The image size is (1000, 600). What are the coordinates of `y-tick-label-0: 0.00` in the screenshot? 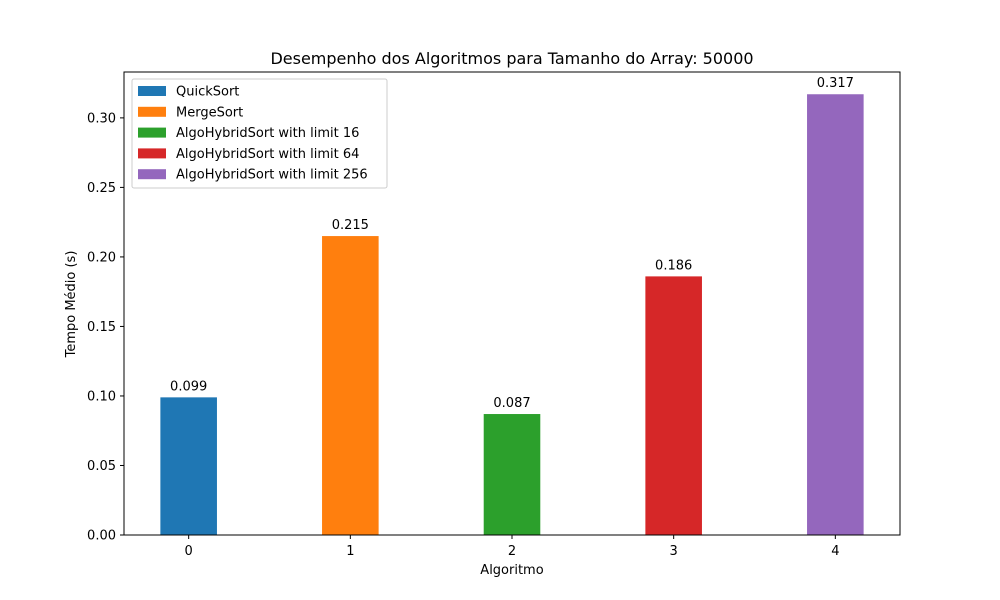 It's located at (101, 536).